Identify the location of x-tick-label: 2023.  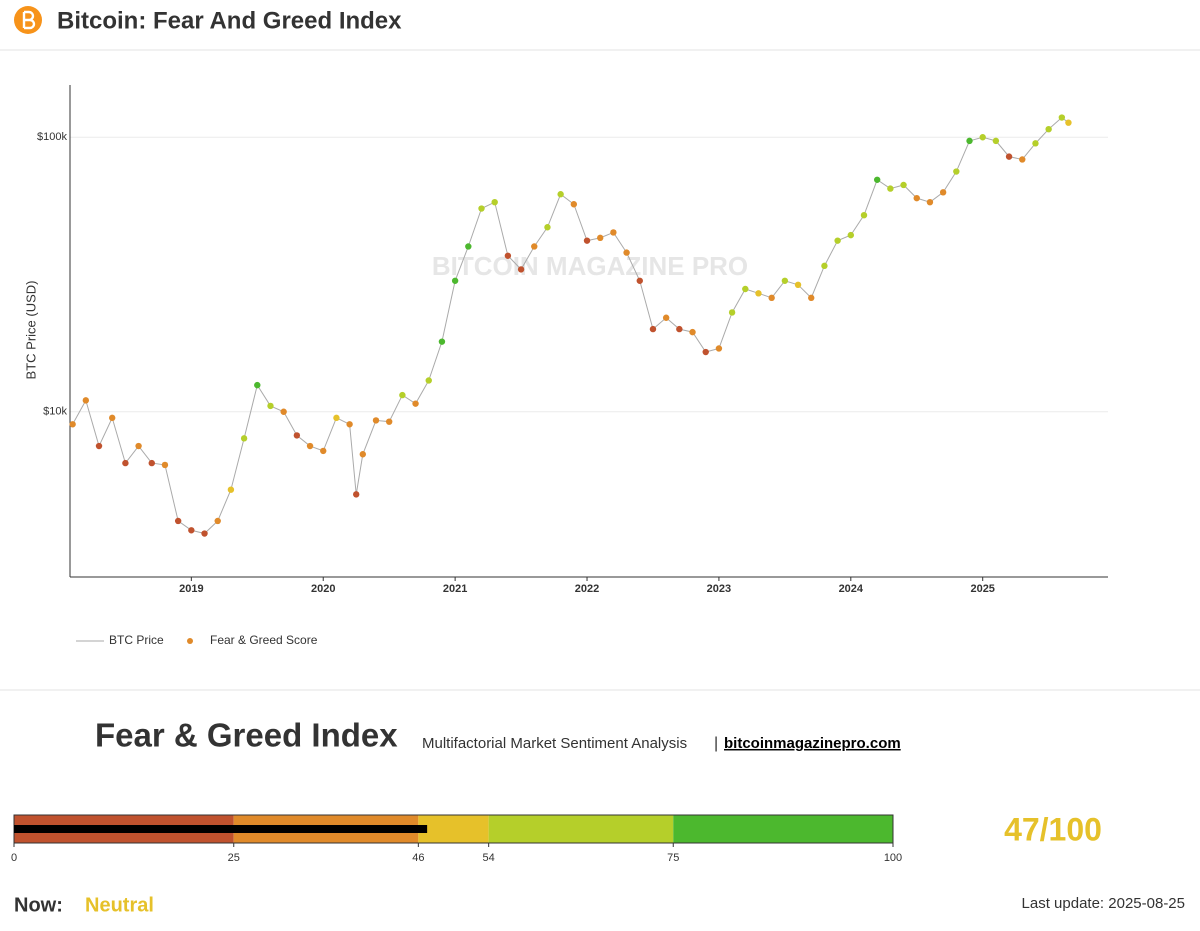
(719, 589).